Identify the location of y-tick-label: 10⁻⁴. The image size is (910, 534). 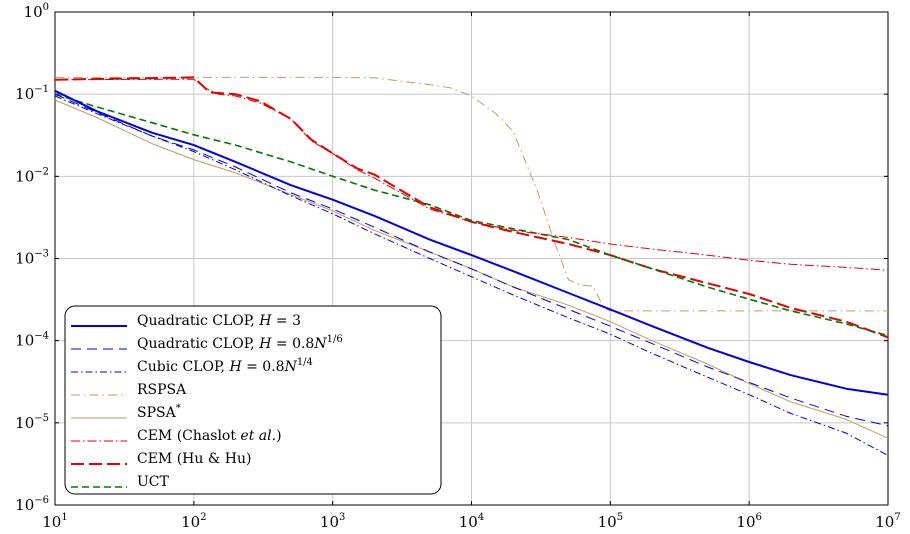
(32, 340).